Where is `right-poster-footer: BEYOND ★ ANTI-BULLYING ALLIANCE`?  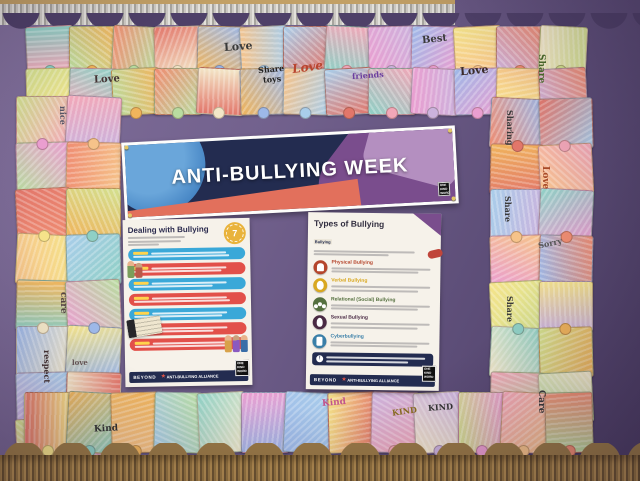 right-poster-footer: BEYOND ★ ANTI-BULLYING ALLIANCE is located at coordinates (372, 380).